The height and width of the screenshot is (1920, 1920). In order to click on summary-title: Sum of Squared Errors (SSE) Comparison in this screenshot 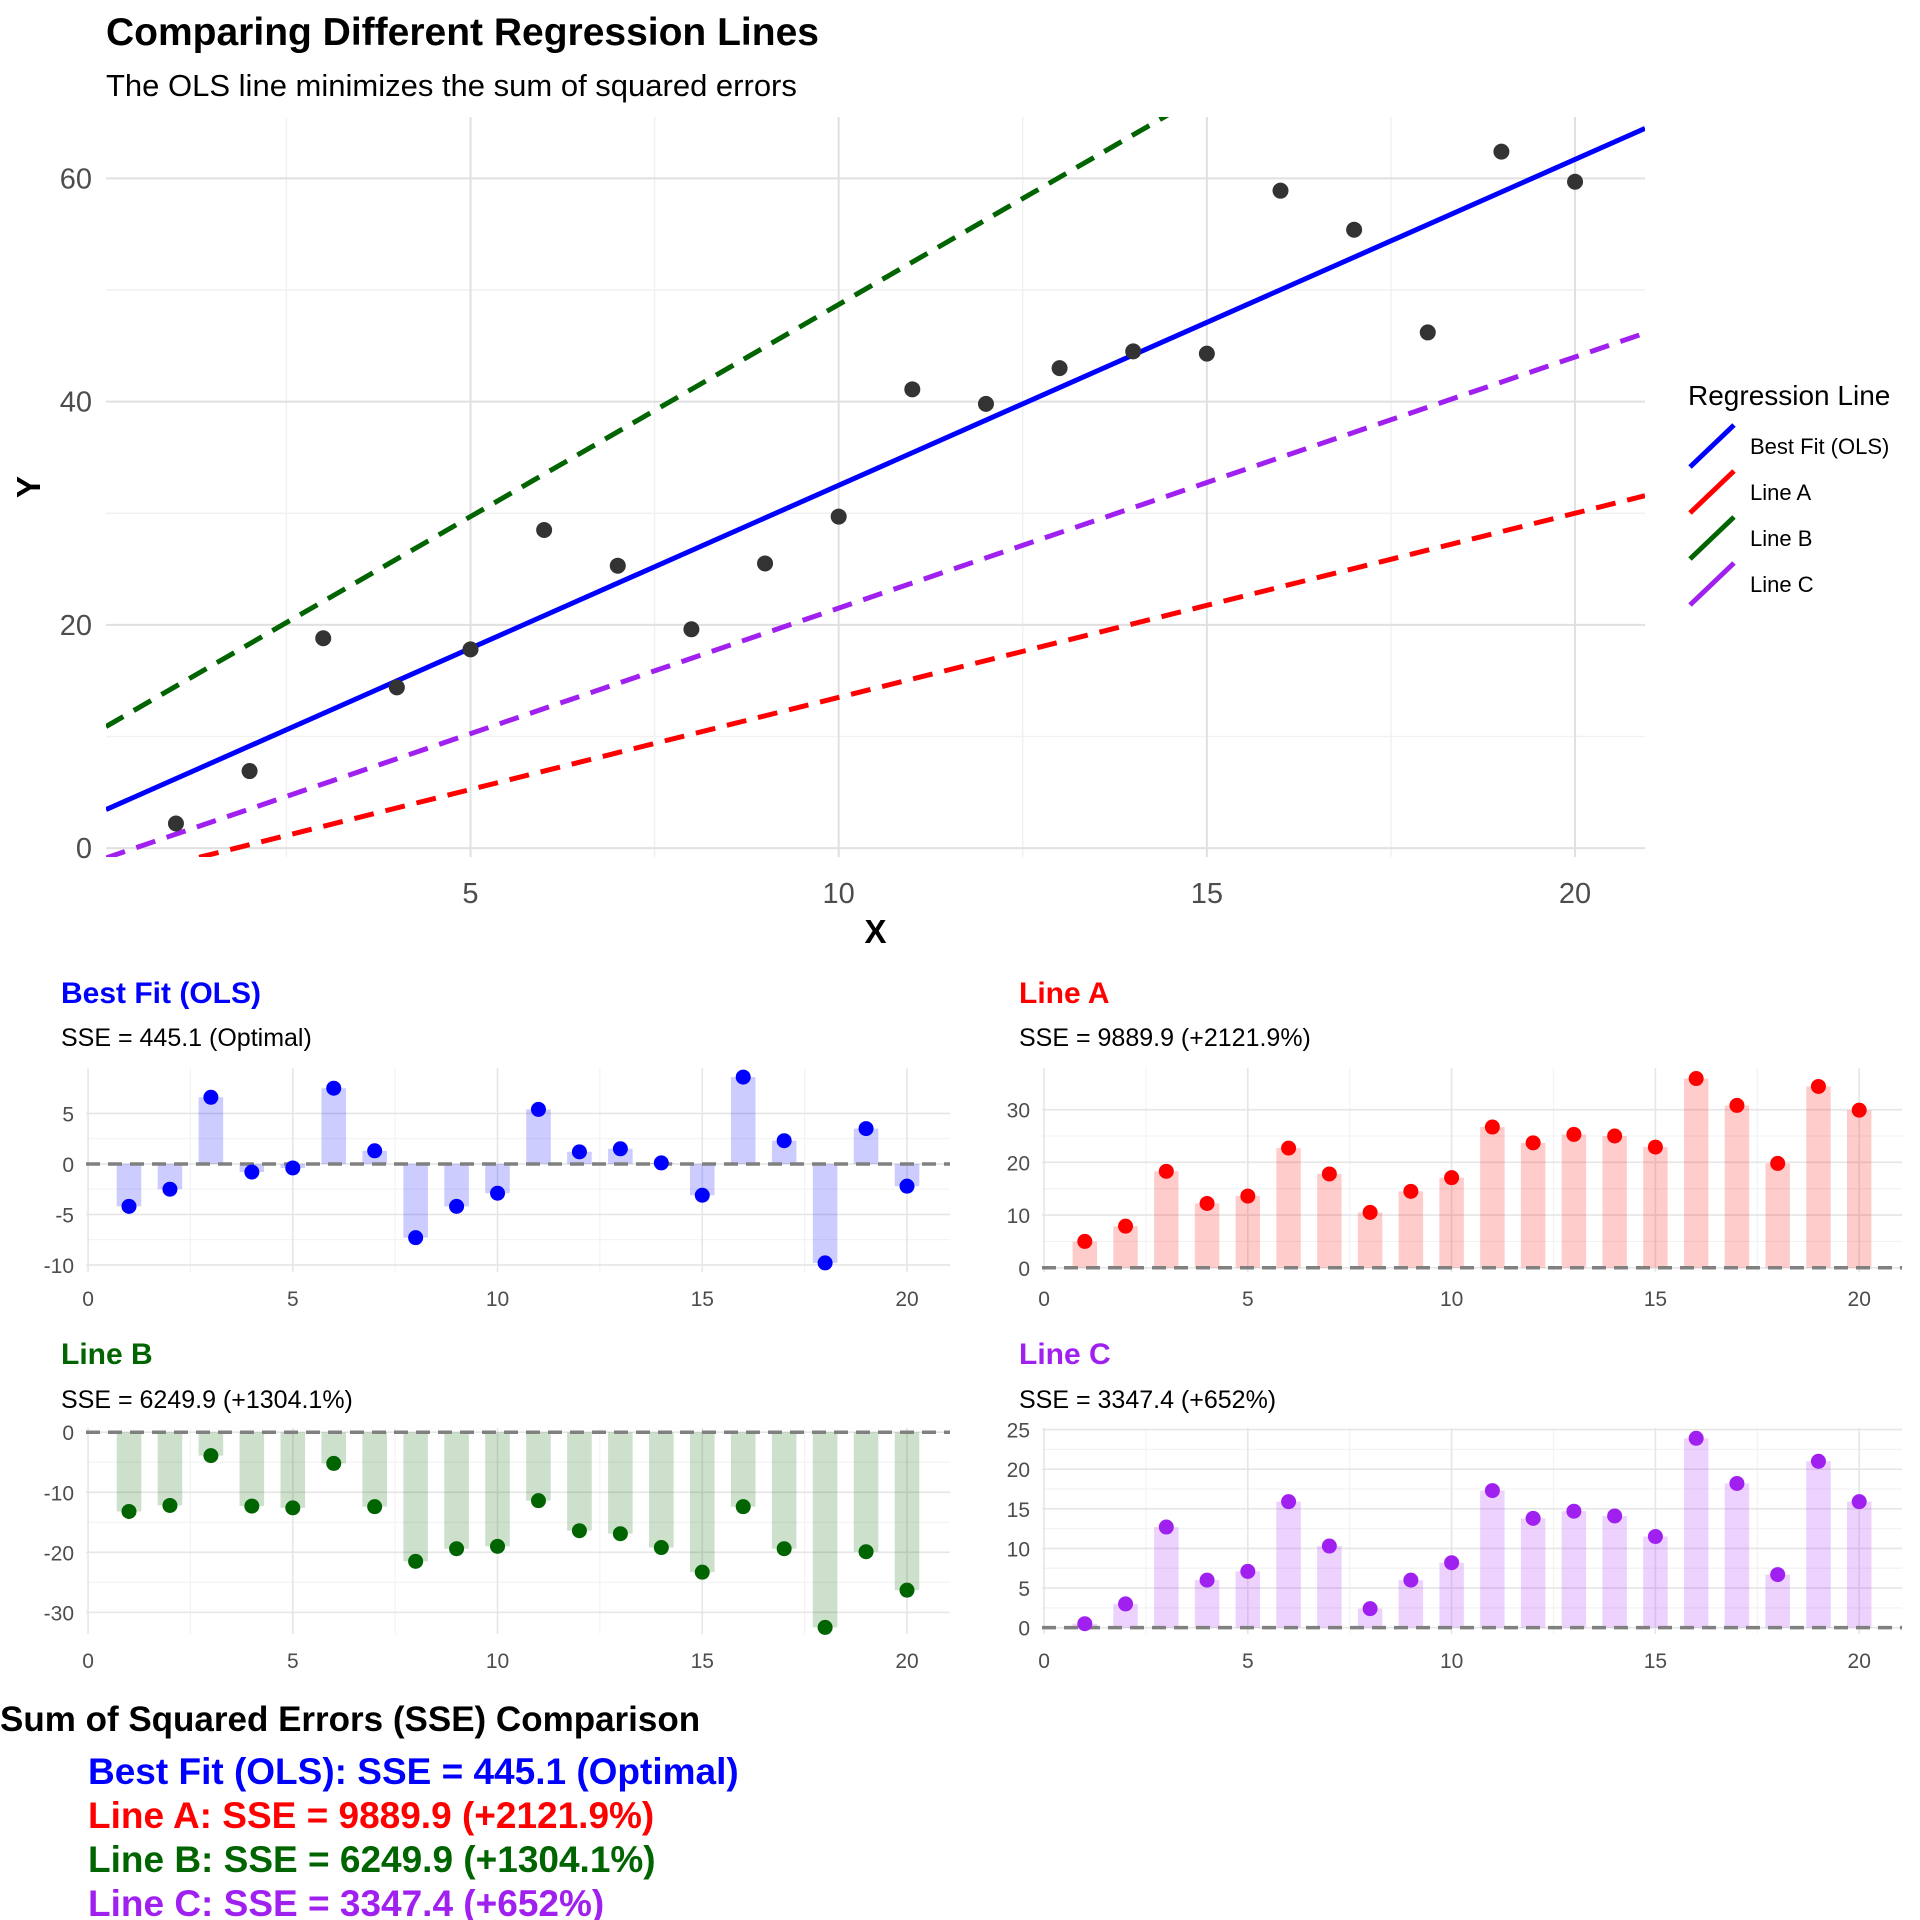, I will do `click(350, 1719)`.